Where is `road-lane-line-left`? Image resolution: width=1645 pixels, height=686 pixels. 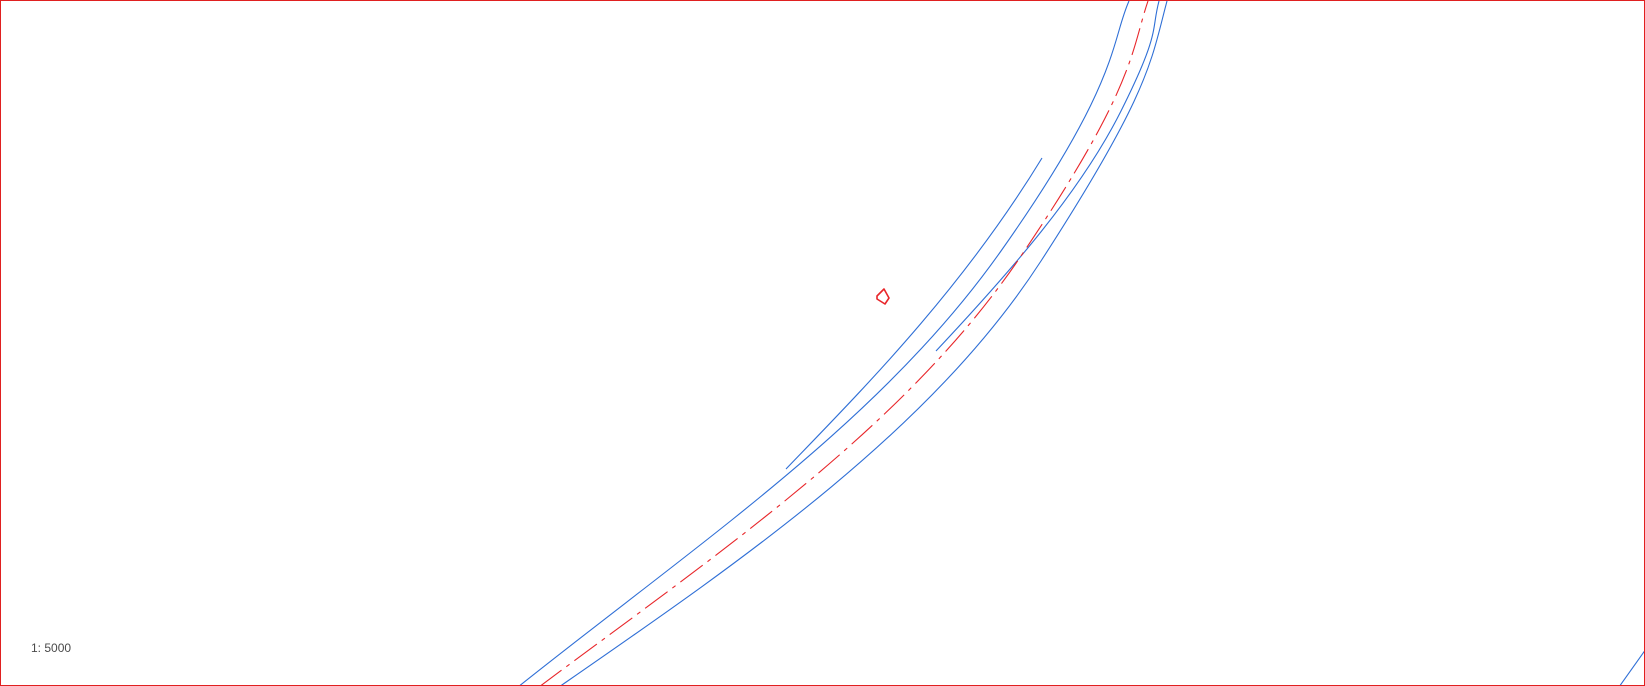
road-lane-line-left is located at coordinates (914, 313).